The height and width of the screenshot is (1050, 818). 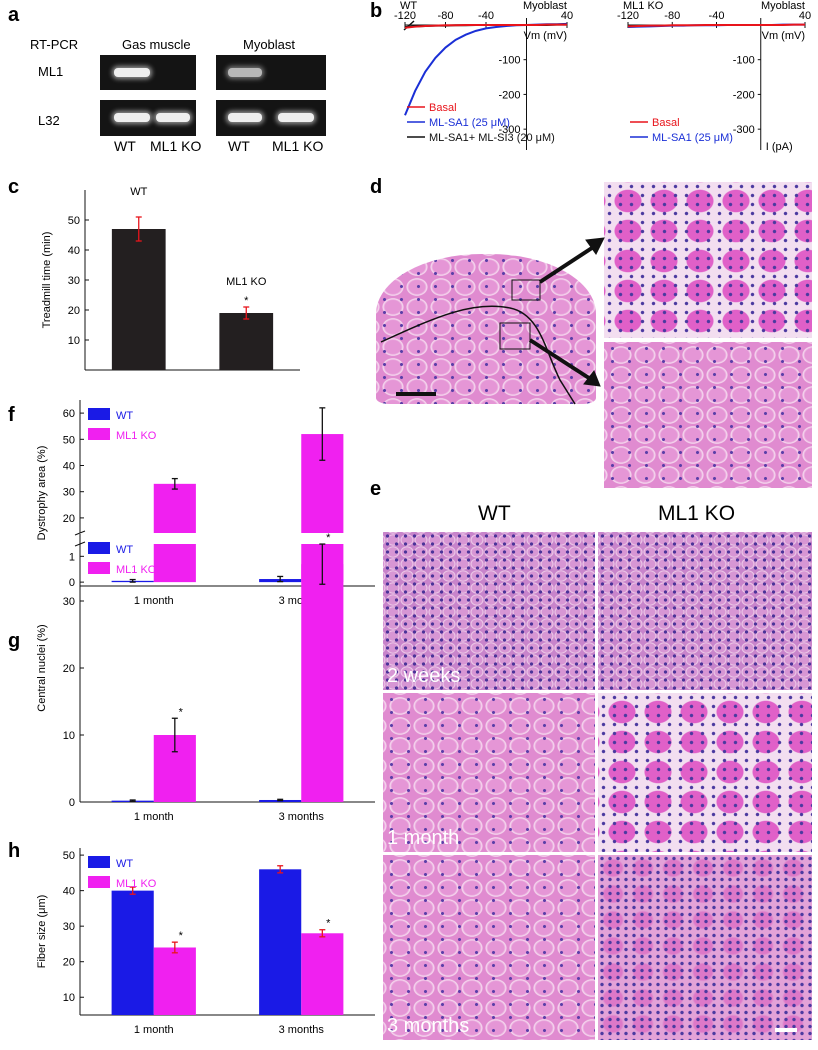 I want to click on gel-tissue: Myoblast, so click(x=269, y=44).